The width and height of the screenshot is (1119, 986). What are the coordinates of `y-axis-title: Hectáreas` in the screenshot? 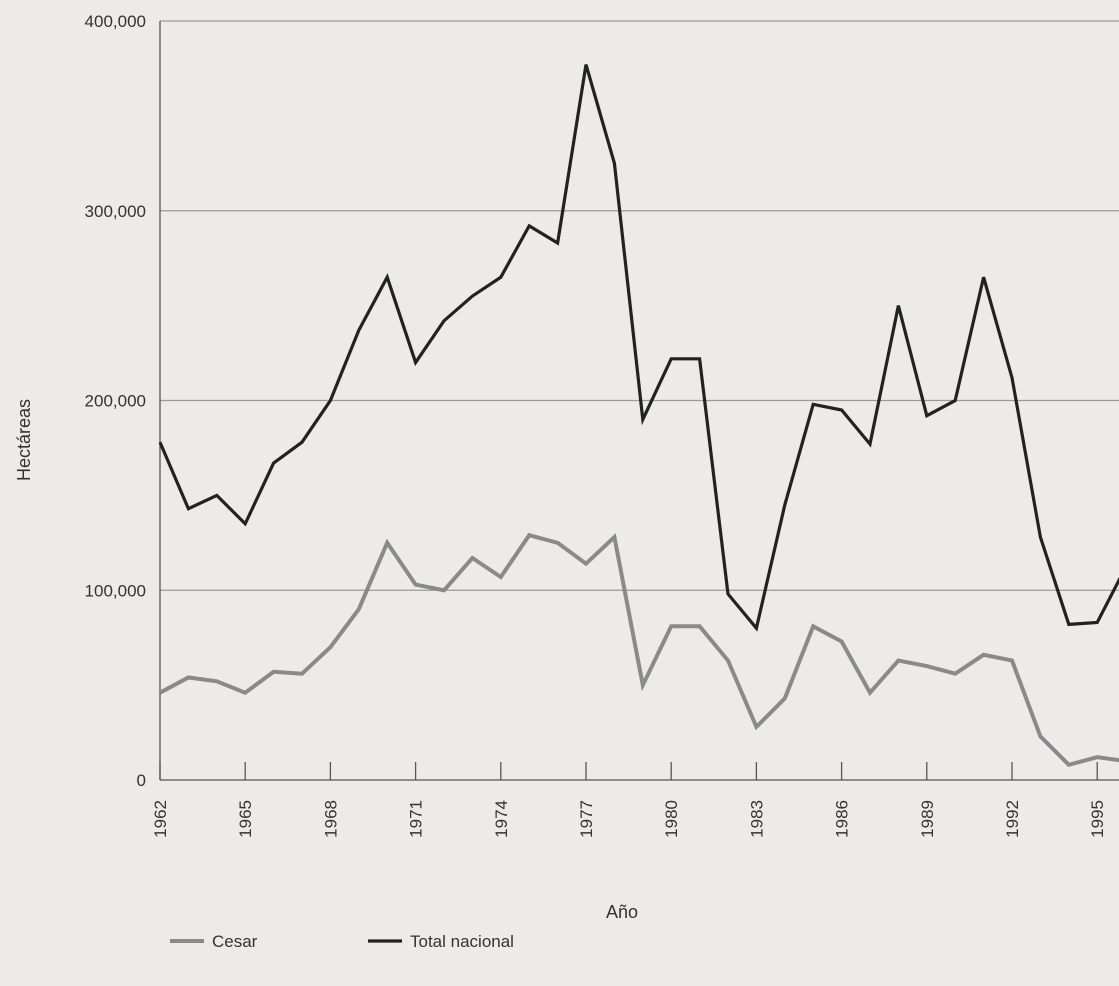 It's located at (24, 440).